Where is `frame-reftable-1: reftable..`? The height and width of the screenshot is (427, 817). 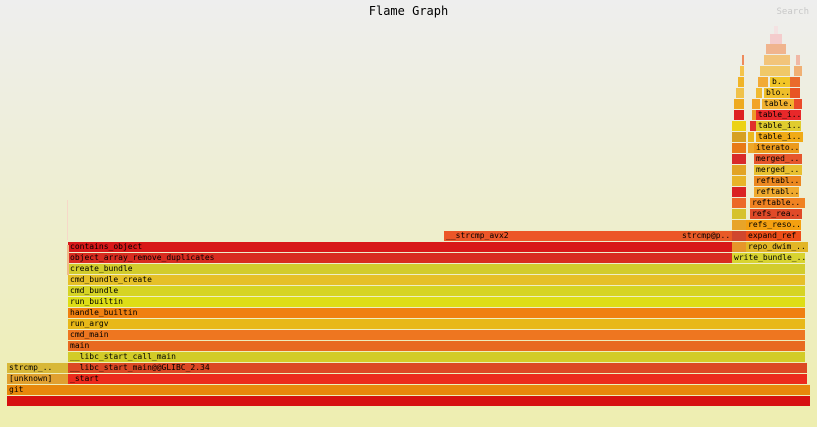 frame-reftable-1: reftable.. is located at coordinates (777, 203).